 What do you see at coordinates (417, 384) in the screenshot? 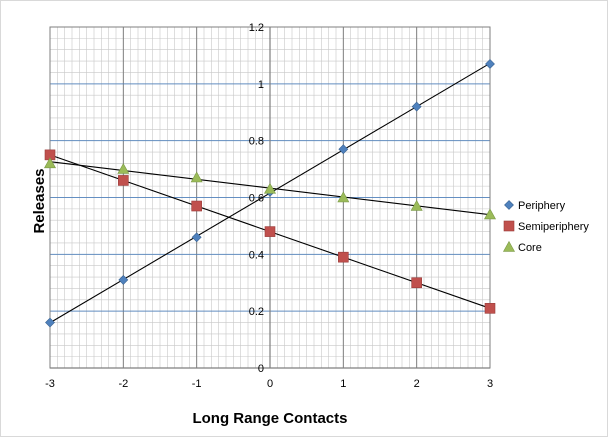
I see `x-tick-label: 2` at bounding box center [417, 384].